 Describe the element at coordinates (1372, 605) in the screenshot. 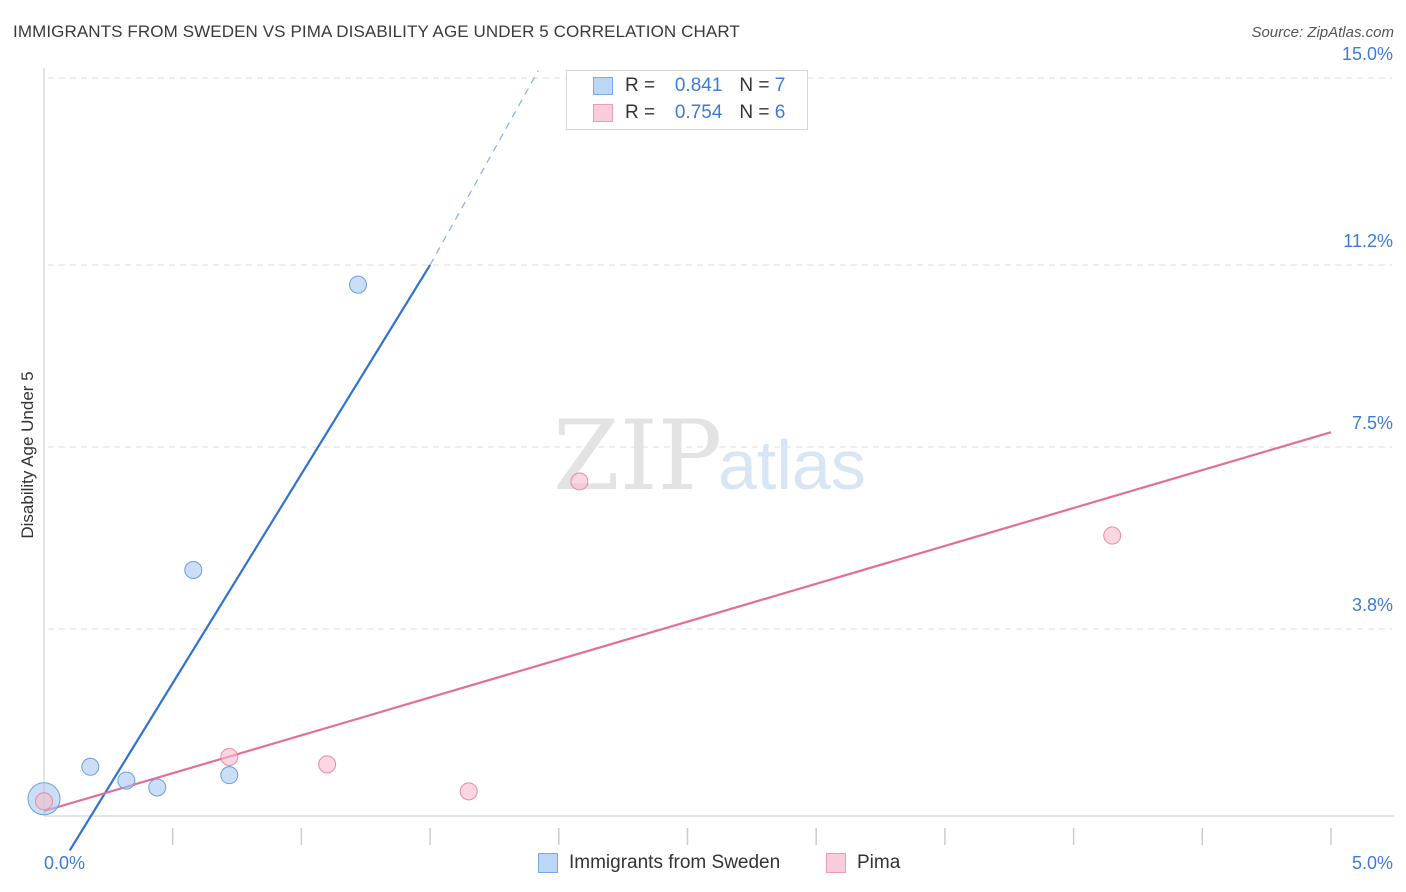

I see `y-tick-label: 3.8%` at that location.